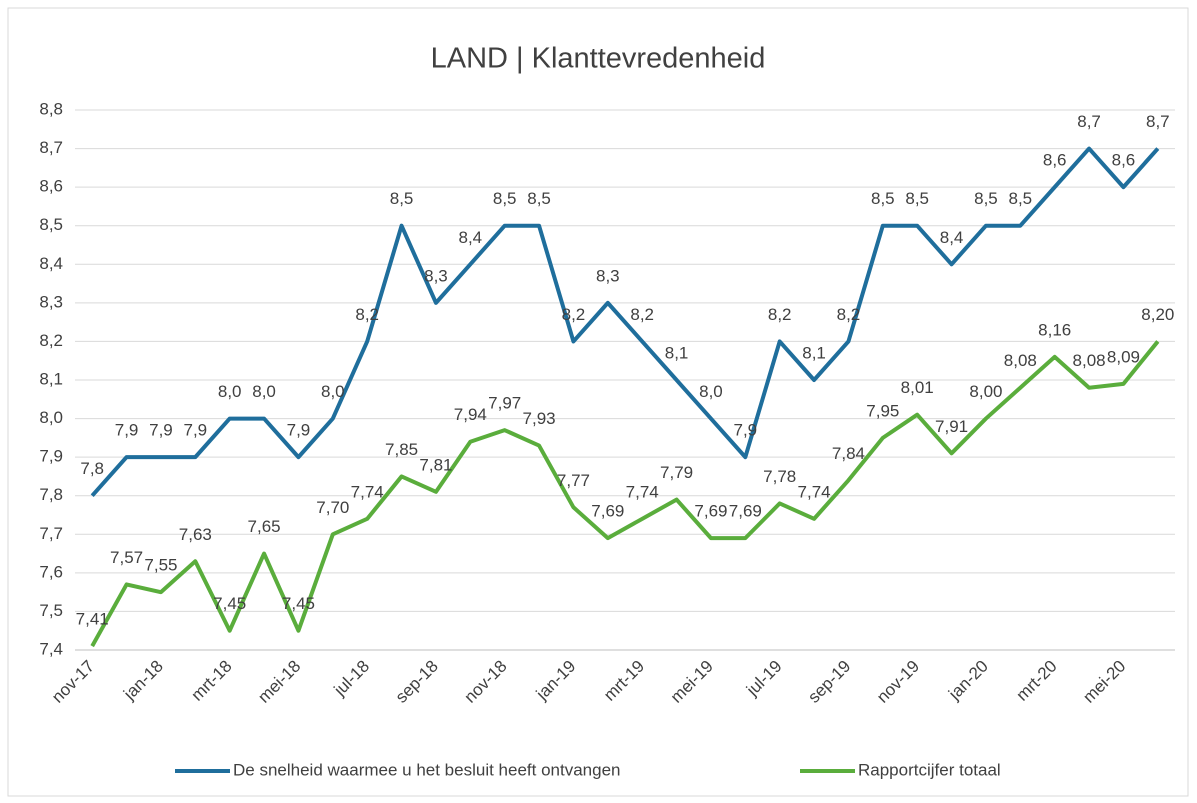  I want to click on data-label: 7,95, so click(882, 410).